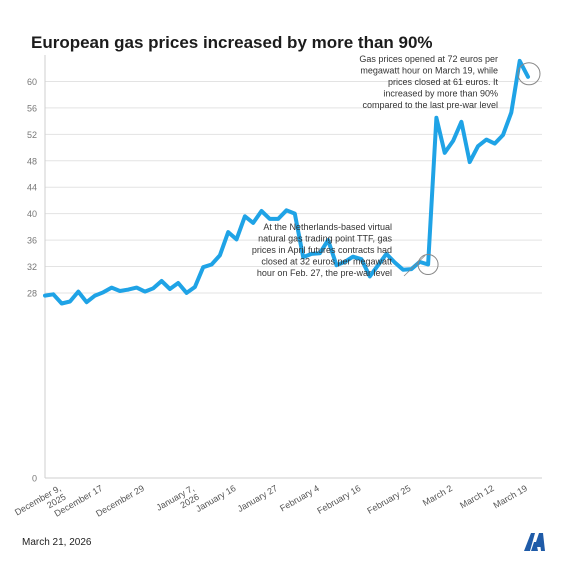 The height and width of the screenshot is (568, 568). Describe the element at coordinates (57, 542) in the screenshot. I see `footer-date: March 21, 2026` at that location.